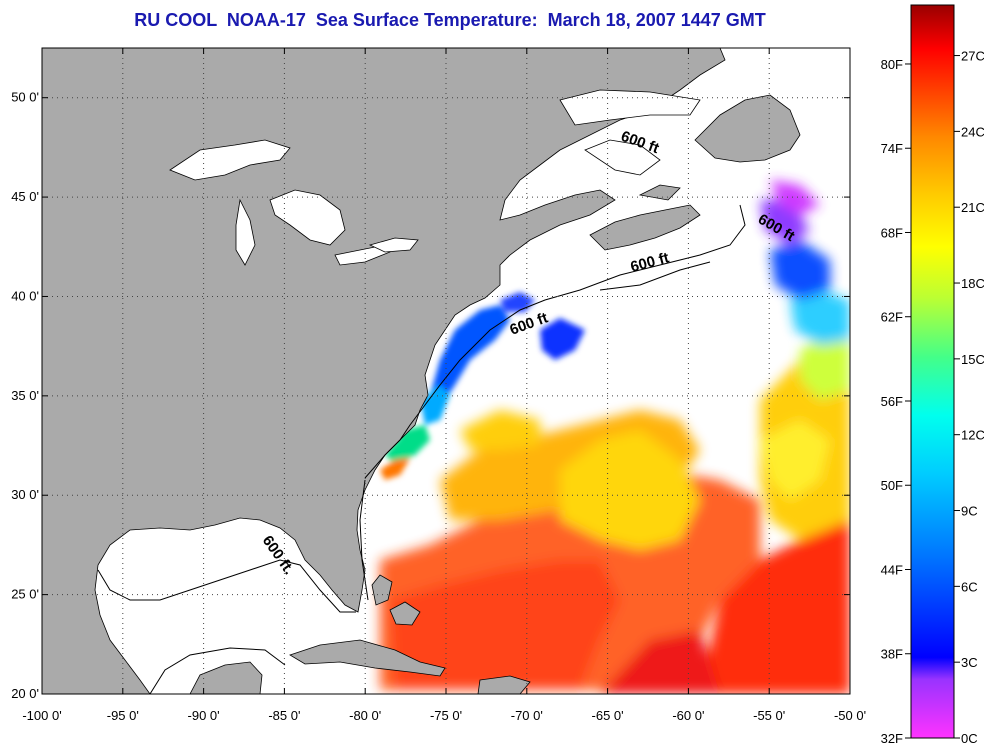 The height and width of the screenshot is (754, 984). What do you see at coordinates (892, 64) in the screenshot?
I see `colorbar-label-f: 80F` at bounding box center [892, 64].